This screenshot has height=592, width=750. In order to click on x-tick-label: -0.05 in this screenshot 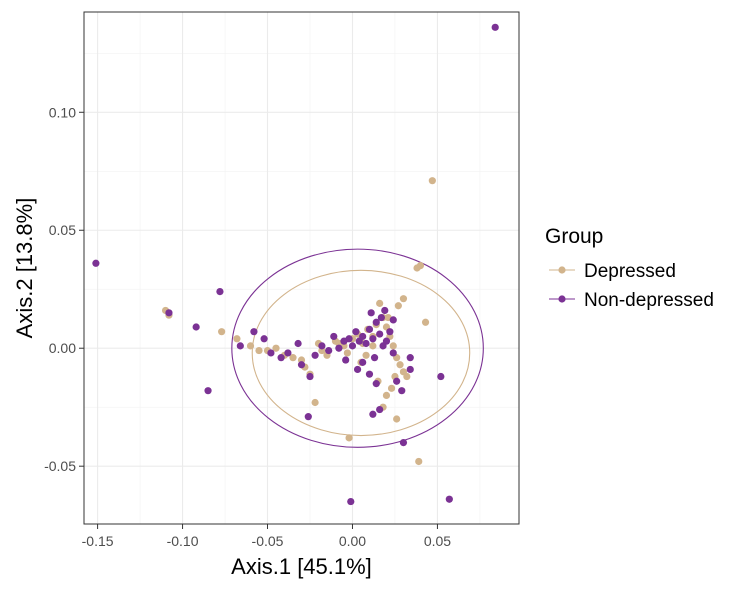, I will do `click(268, 541)`.